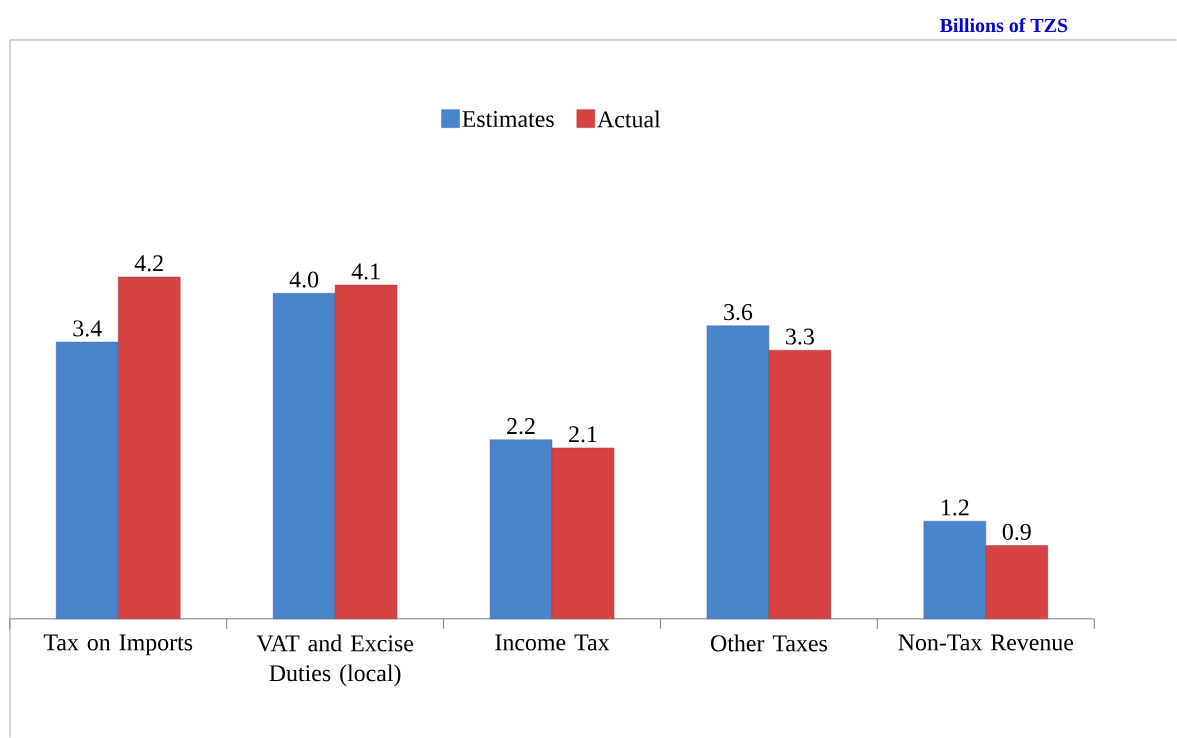 This screenshot has width=1177, height=738. Describe the element at coordinates (552, 642) in the screenshot. I see `x-tick-label: Income Tax` at that location.